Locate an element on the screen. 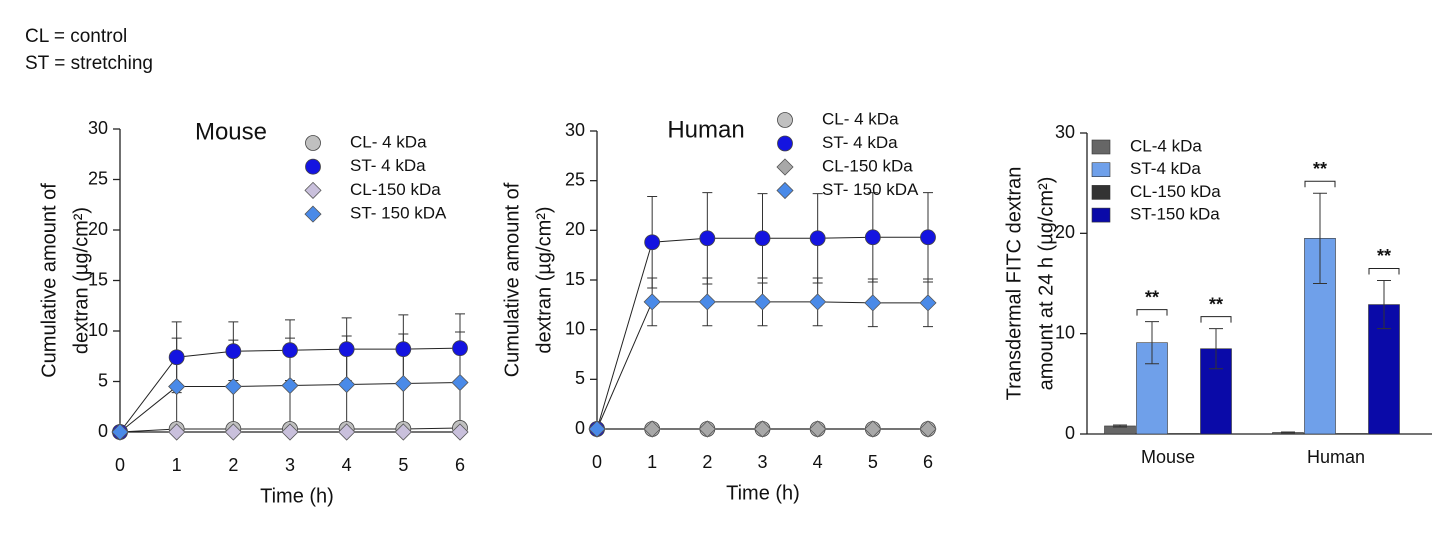 The image size is (1436, 537). y-axis-label: Transdermal FITC dextran is located at coordinates (1014, 284).